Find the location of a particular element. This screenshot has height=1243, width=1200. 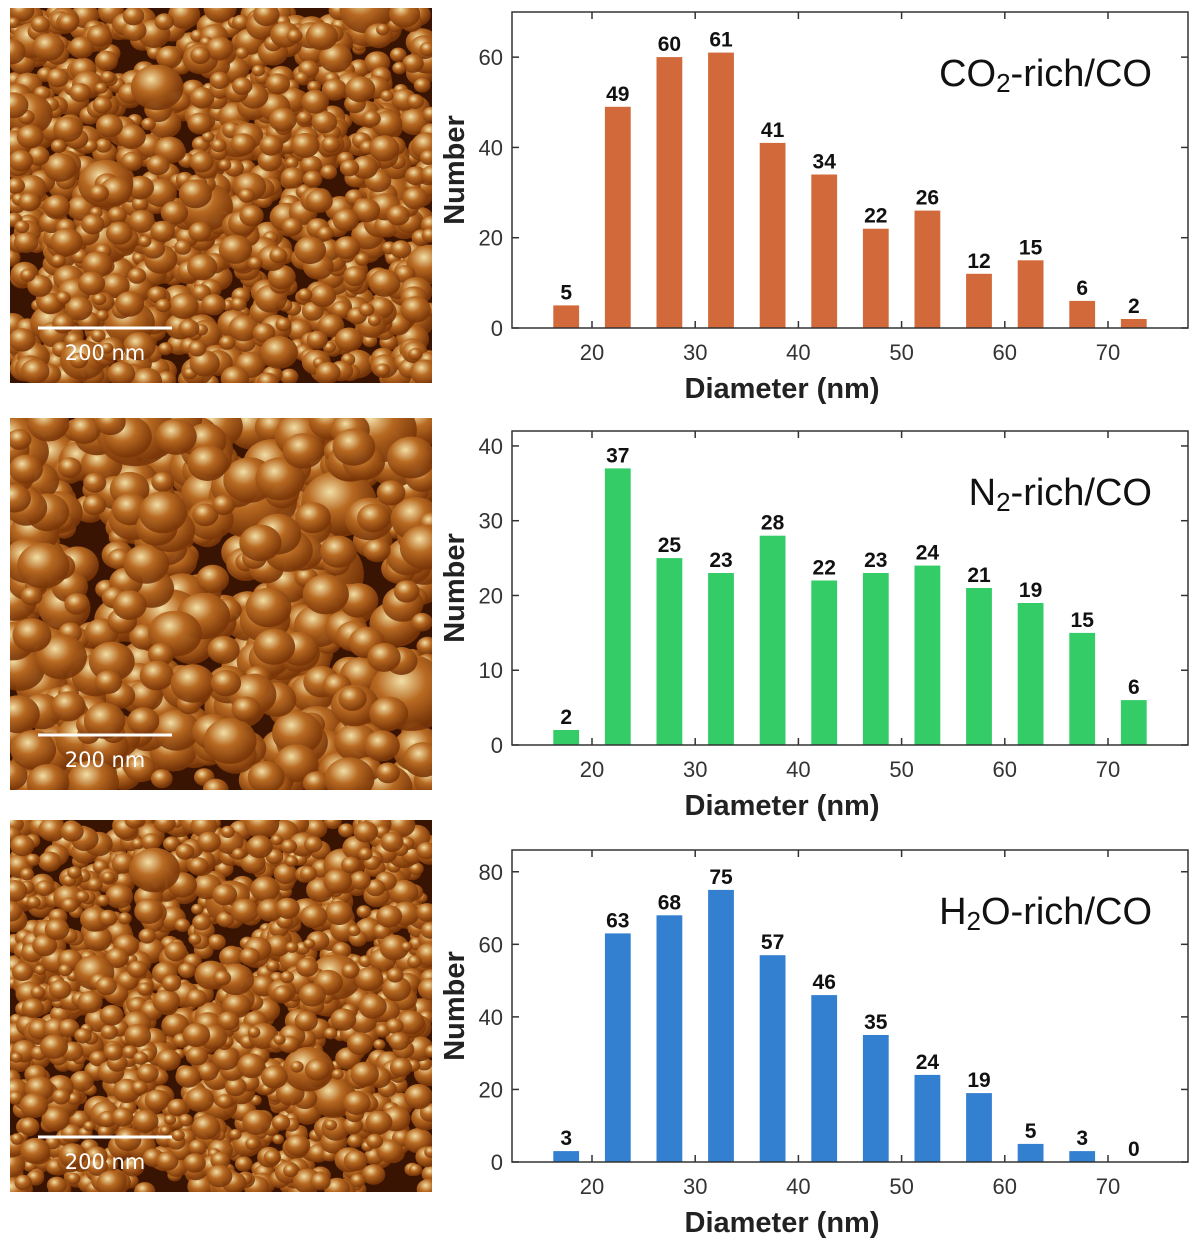

bar-value-label: 6 is located at coordinates (1134, 687).